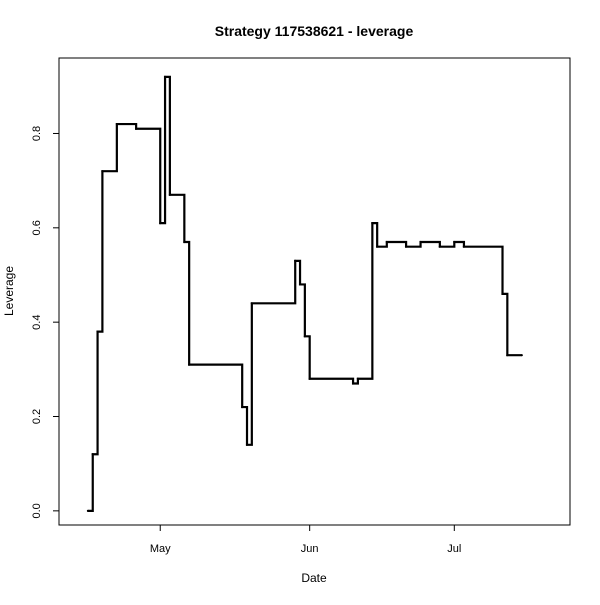 This screenshot has width=600, height=605. Describe the element at coordinates (45, 322) in the screenshot. I see `y-axis: 0.0 0.2 0.4 0.6 0.8` at that location.